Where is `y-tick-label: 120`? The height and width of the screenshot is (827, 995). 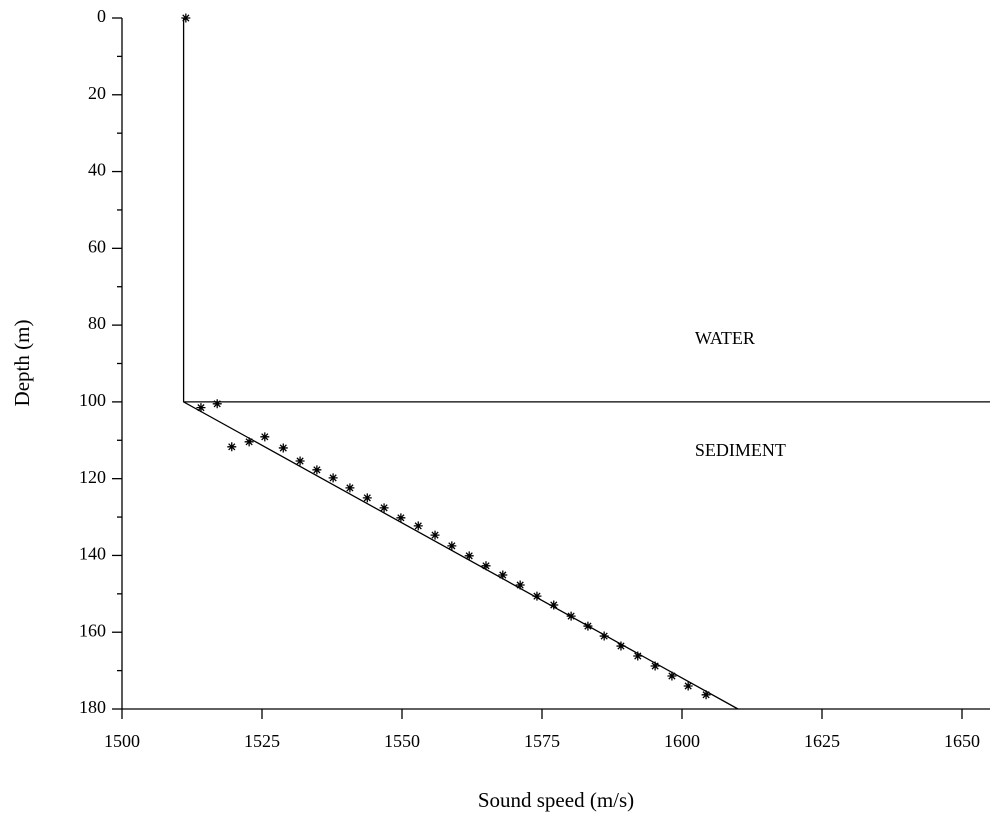
y-tick-label: 120 is located at coordinates (92, 477).